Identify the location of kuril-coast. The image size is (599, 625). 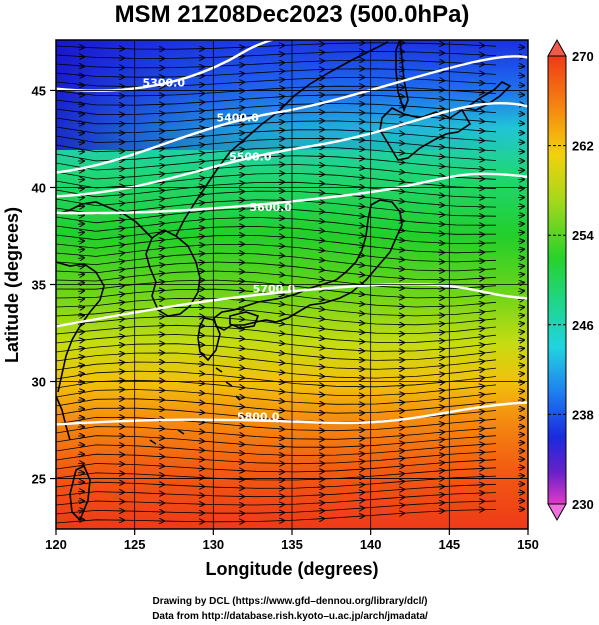
(488, 96).